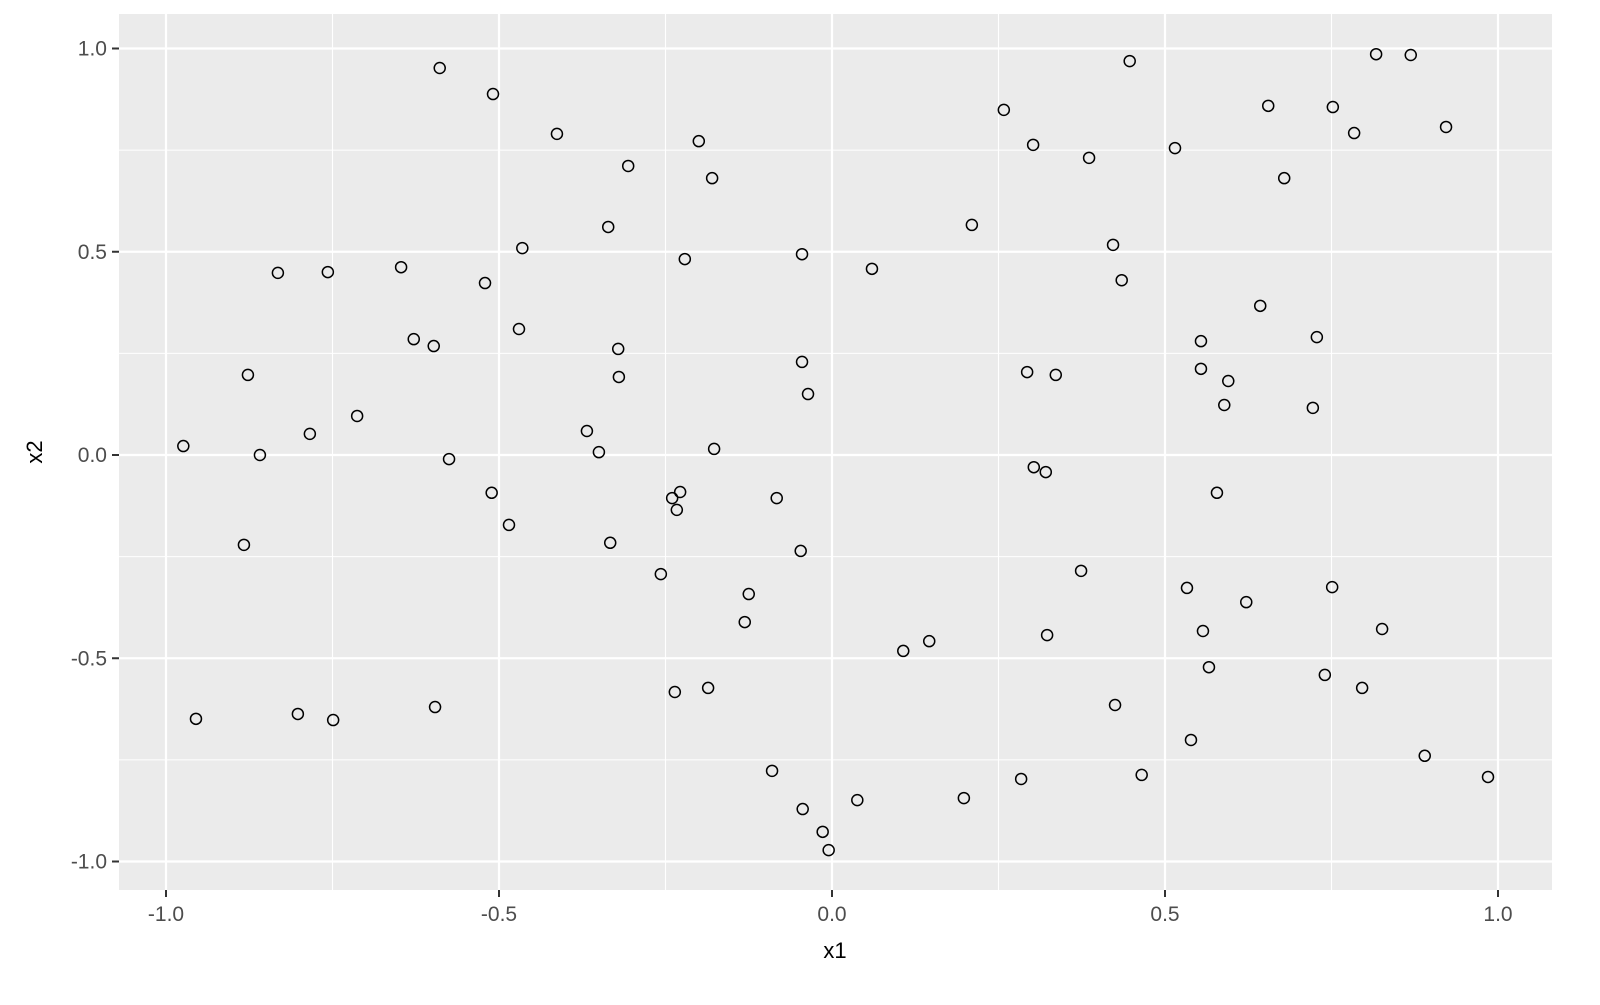  What do you see at coordinates (1164, 914) in the screenshot?
I see `x-tick-label: 0.5` at bounding box center [1164, 914].